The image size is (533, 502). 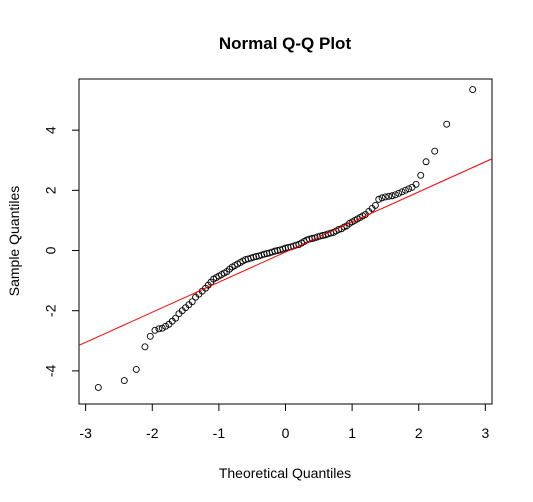 I want to click on x-axis: -3 -2 -1 0 1 2 3, so click(x=284, y=422).